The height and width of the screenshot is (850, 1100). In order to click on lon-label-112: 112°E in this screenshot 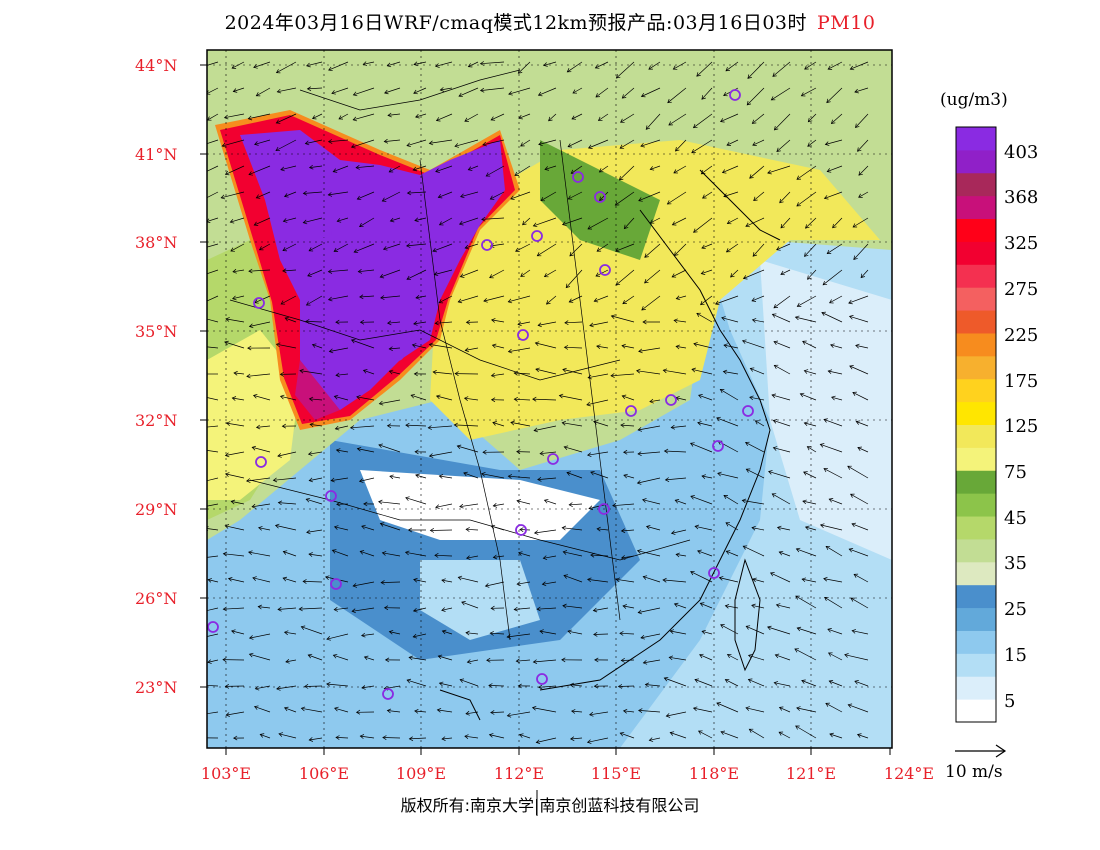, I will do `click(519, 773)`.